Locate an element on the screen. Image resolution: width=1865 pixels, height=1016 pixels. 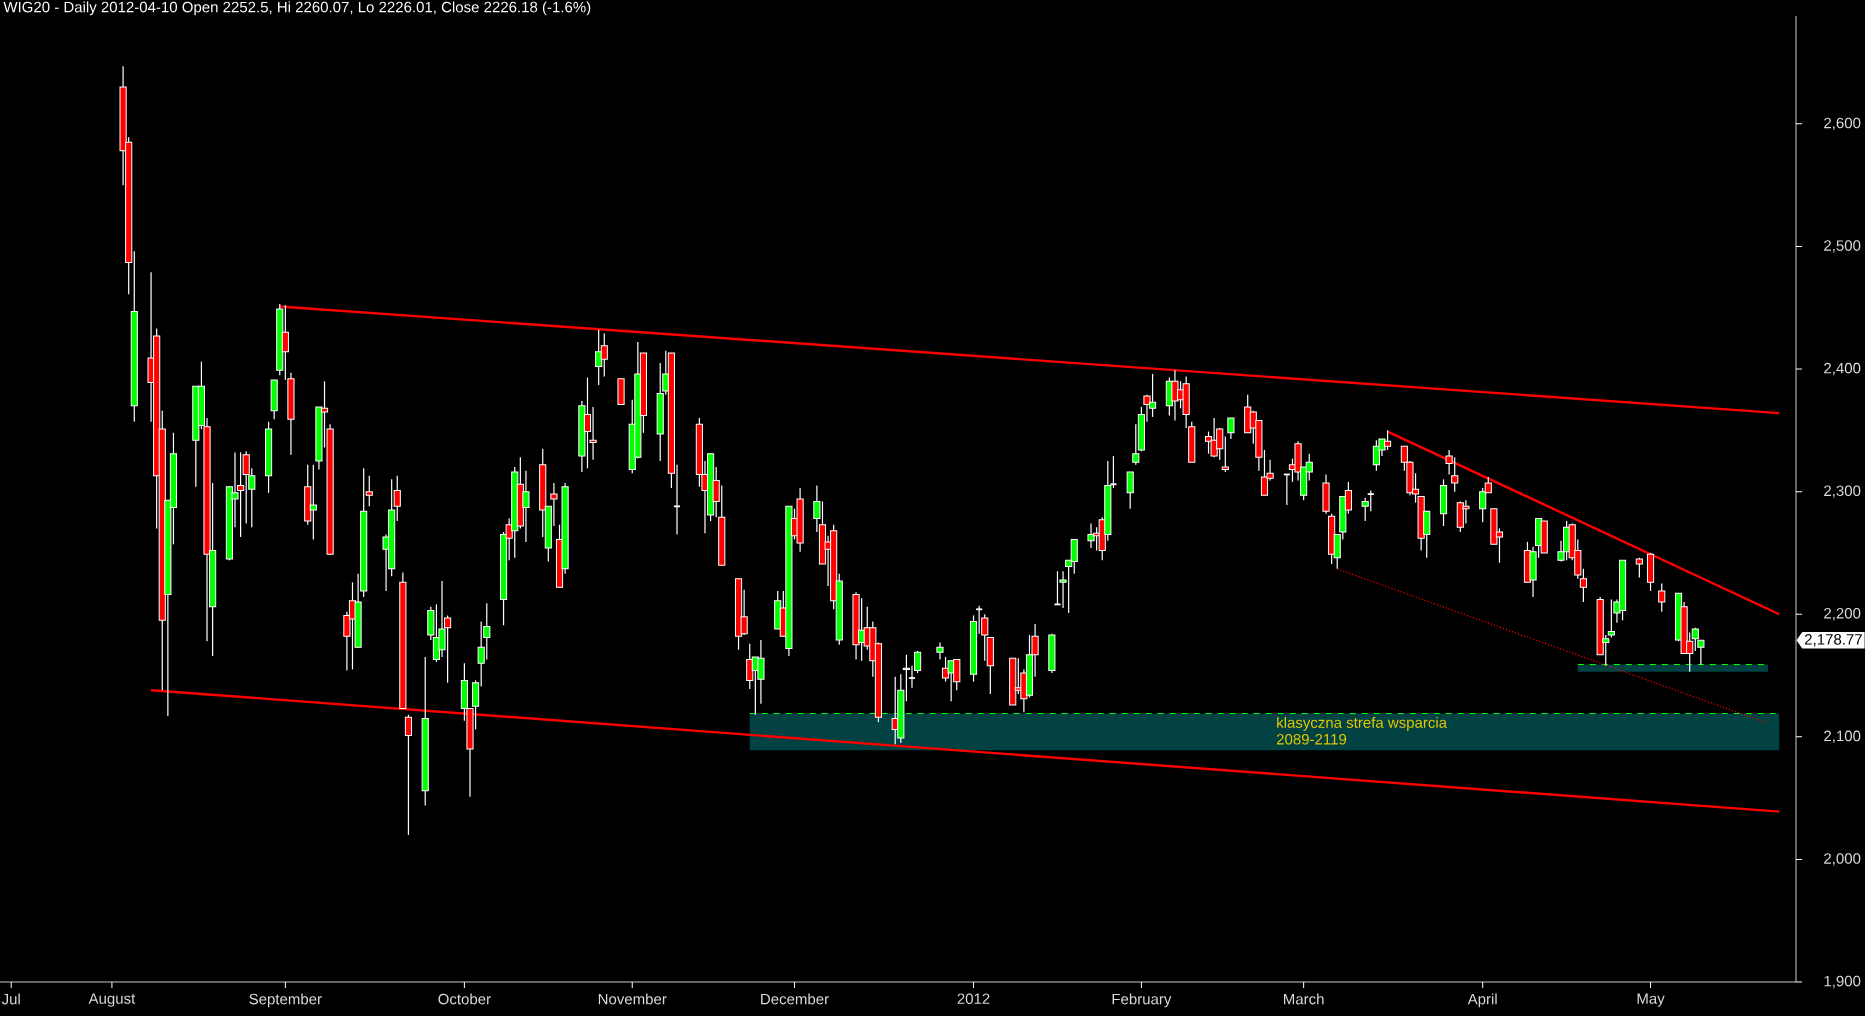
x-tick-label: October is located at coordinates (464, 999).